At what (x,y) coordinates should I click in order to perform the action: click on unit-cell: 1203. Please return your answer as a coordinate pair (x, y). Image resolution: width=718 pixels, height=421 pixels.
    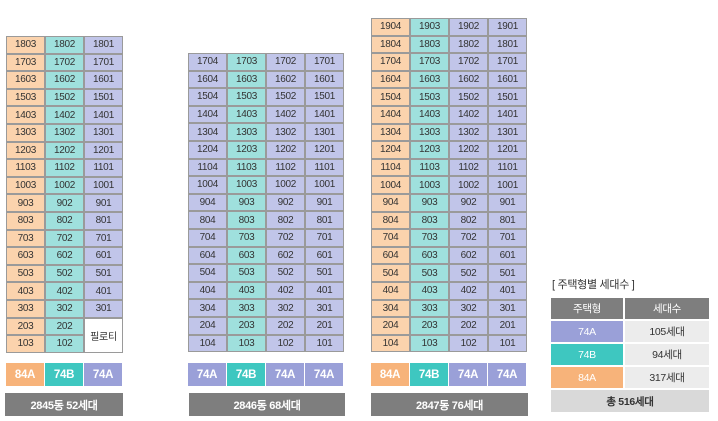
    Looking at the image, I should click on (246, 150).